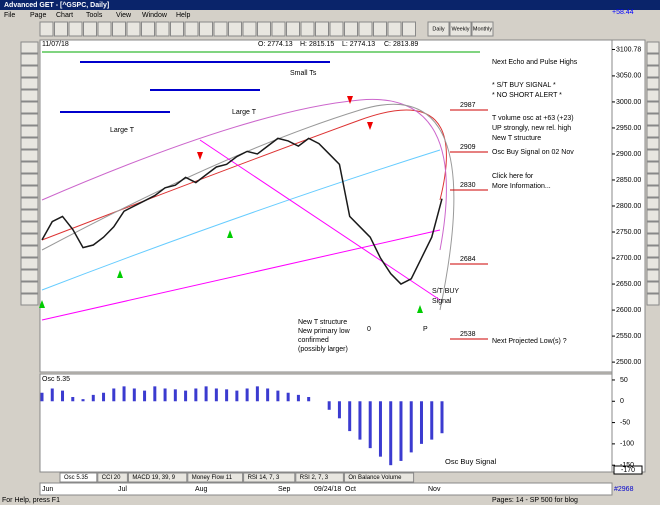 This screenshot has height=505, width=660. I want to click on tab-label: Osc 5.35, so click(76, 478).